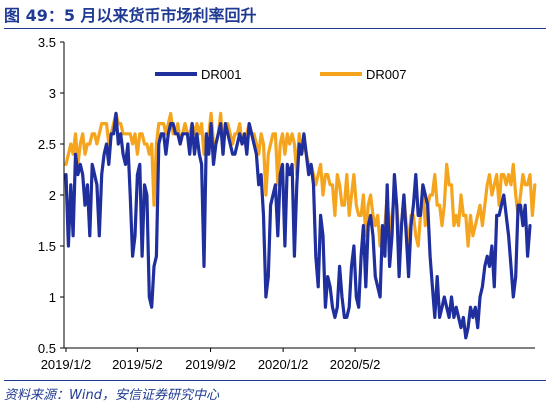 The width and height of the screenshot is (550, 406). Describe the element at coordinates (47, 42) in the screenshot. I see `y-tick-label: 3.5` at that location.